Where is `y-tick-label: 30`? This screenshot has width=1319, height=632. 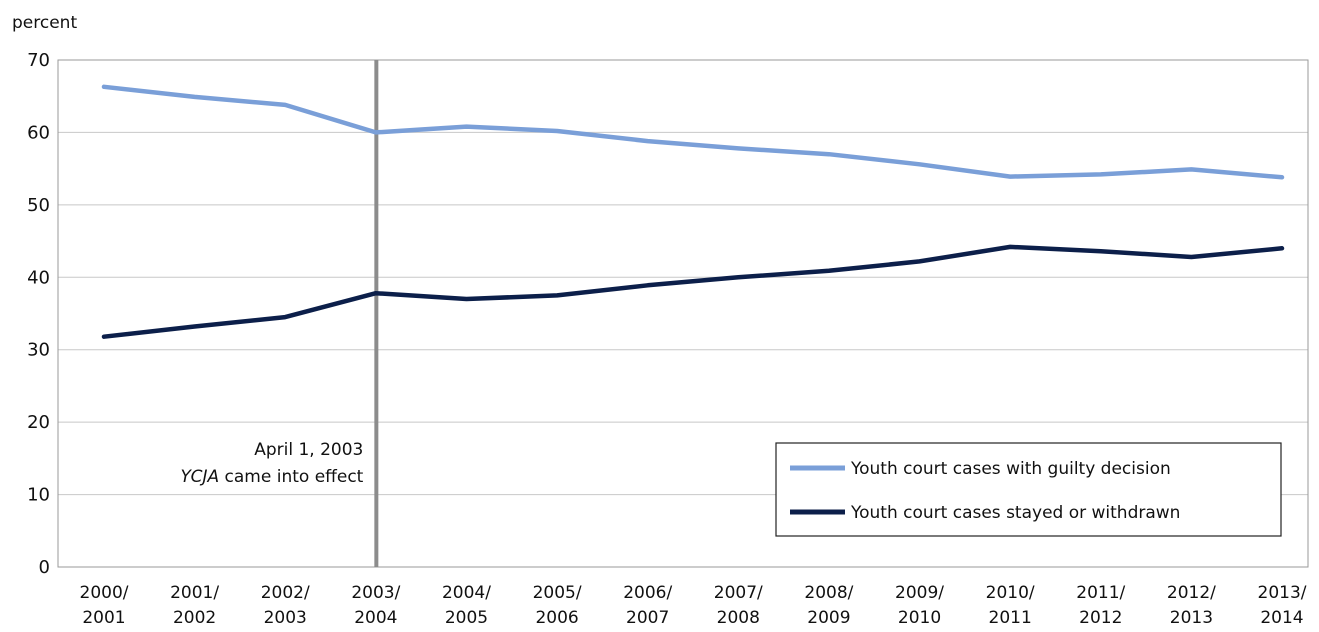
y-tick-label: 30 is located at coordinates (38, 350).